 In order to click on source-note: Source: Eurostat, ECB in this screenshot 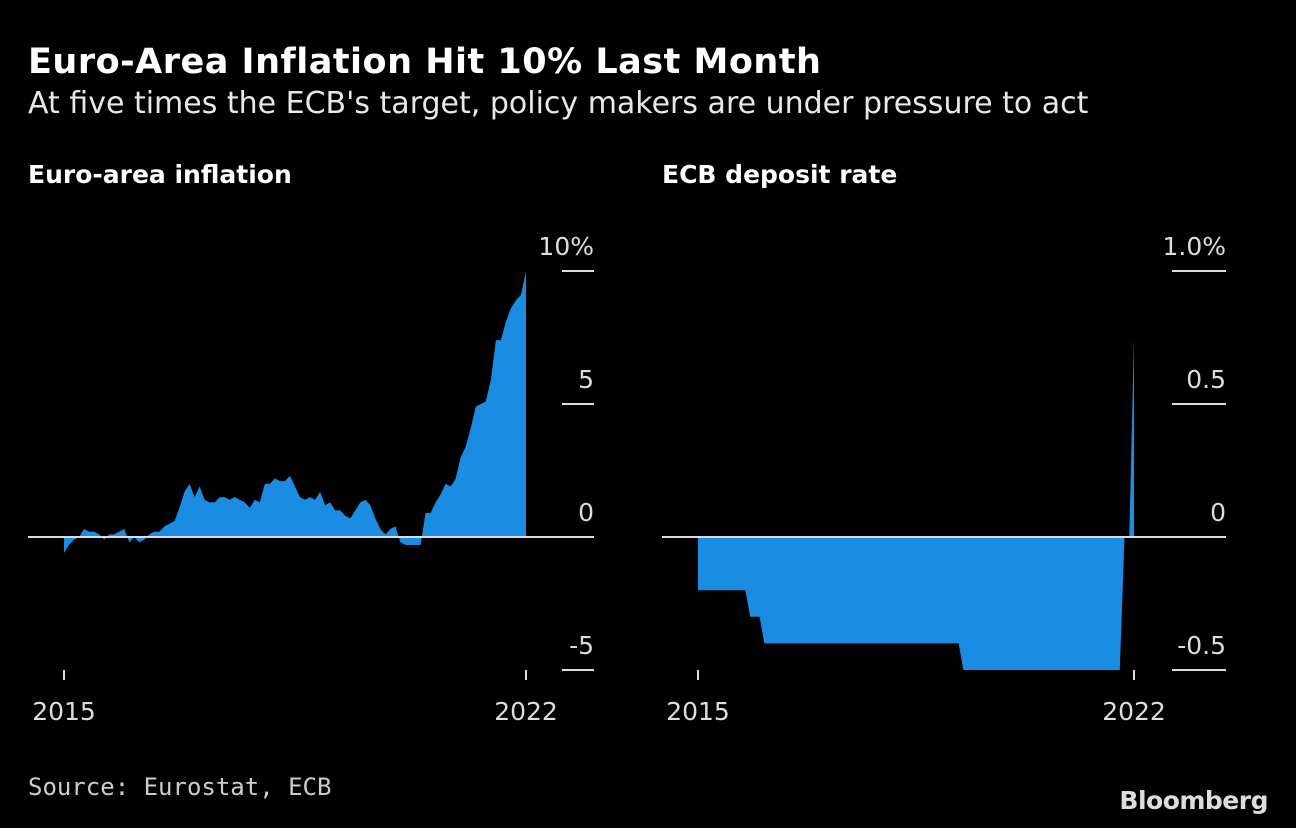, I will do `click(180, 787)`.